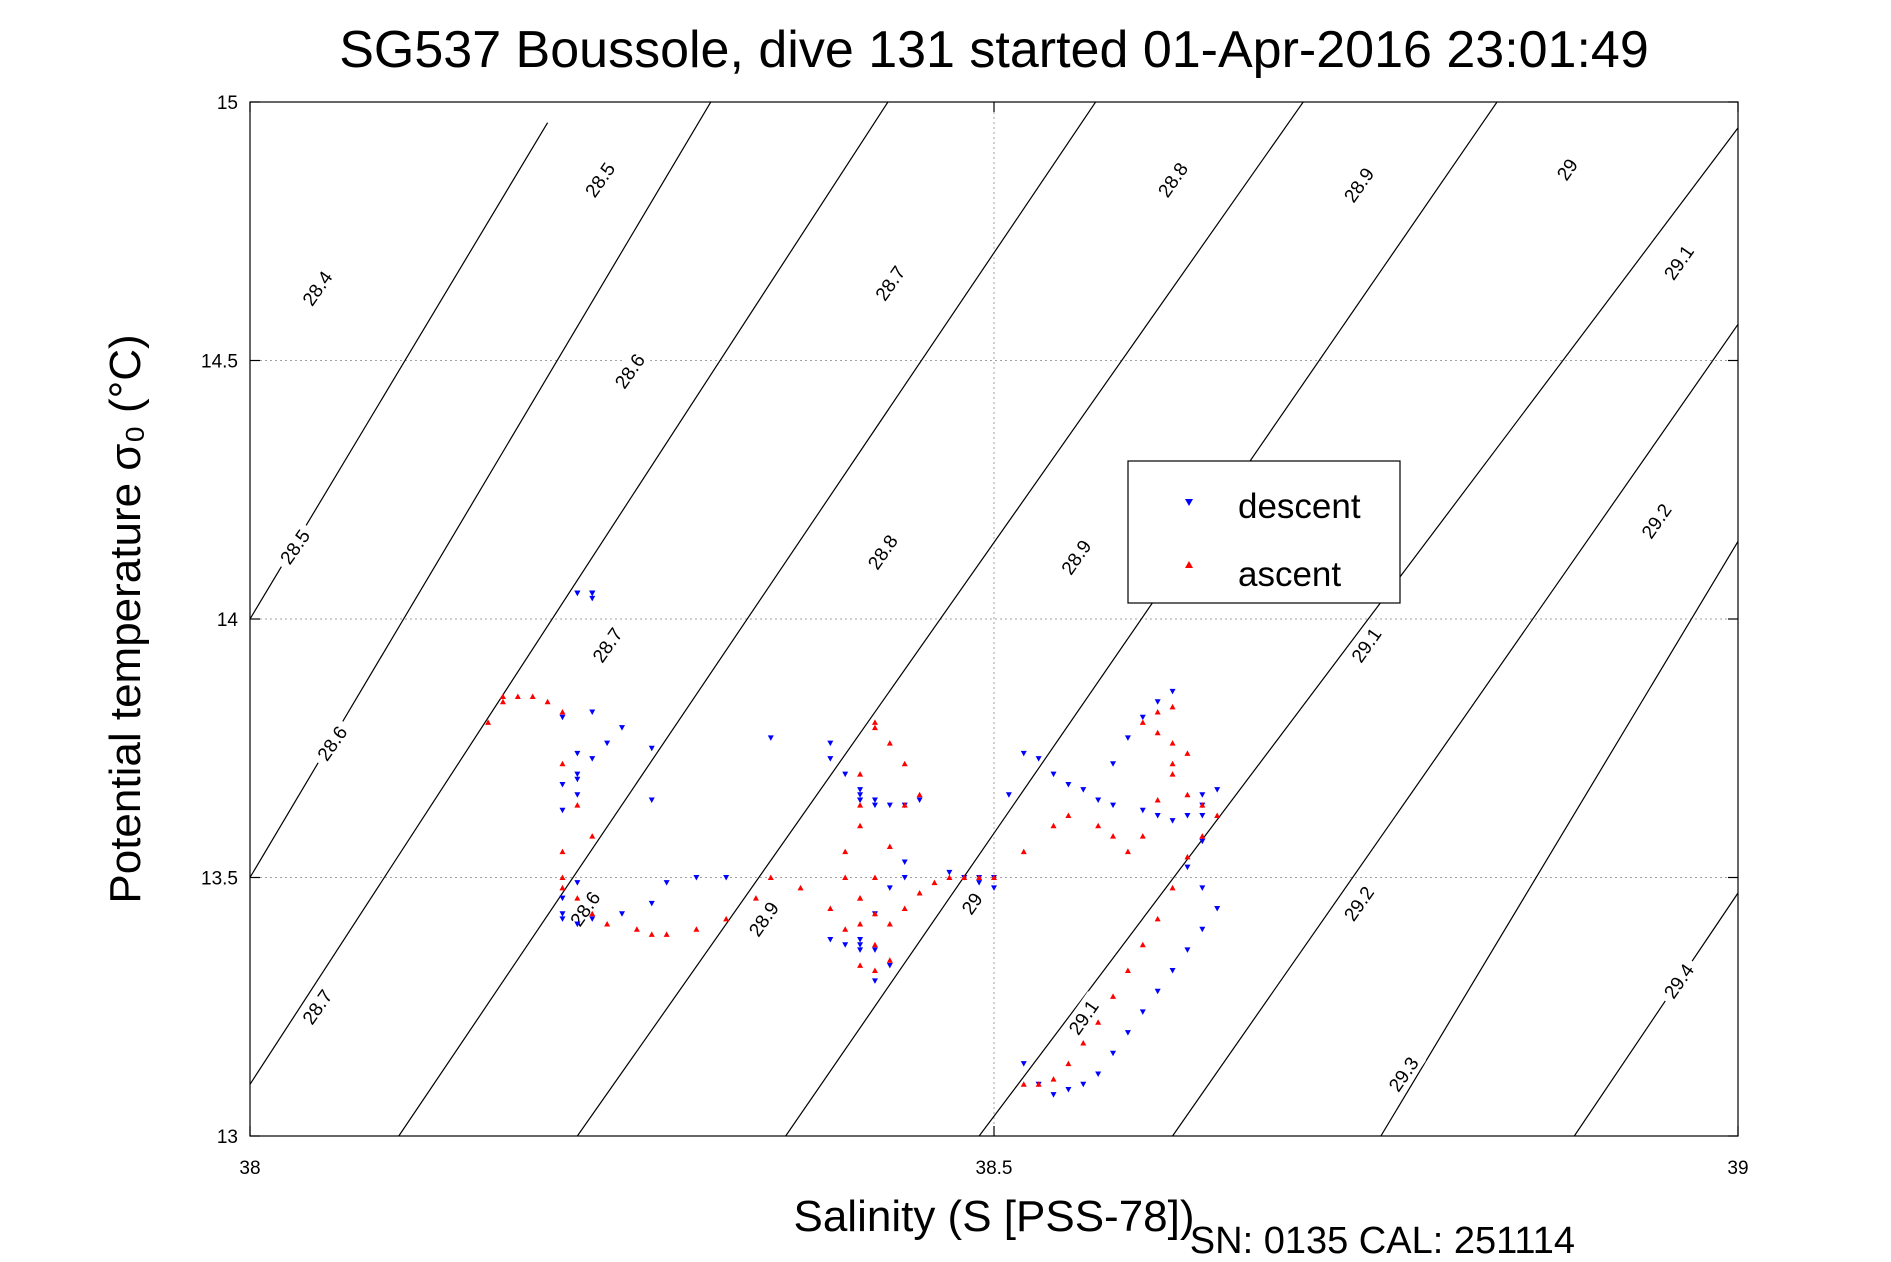 This screenshot has width=1891, height=1262. Describe the element at coordinates (1264, 532) in the screenshot. I see `legend: descent ascent` at that location.